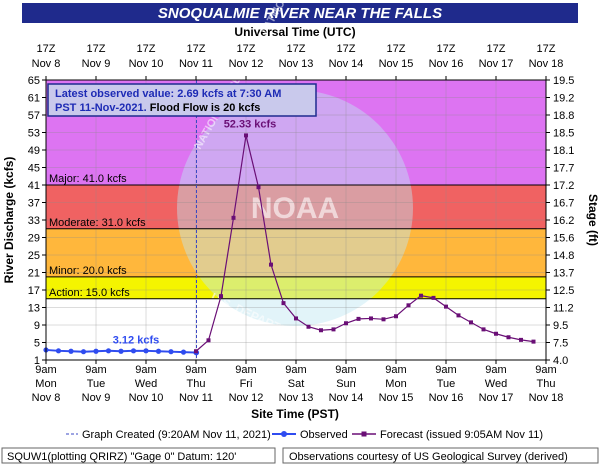 This screenshot has height=465, width=600. What do you see at coordinates (97, 223) in the screenshot?
I see `zone-label-moderate: Moderate: 31.0 kcfs` at bounding box center [97, 223].